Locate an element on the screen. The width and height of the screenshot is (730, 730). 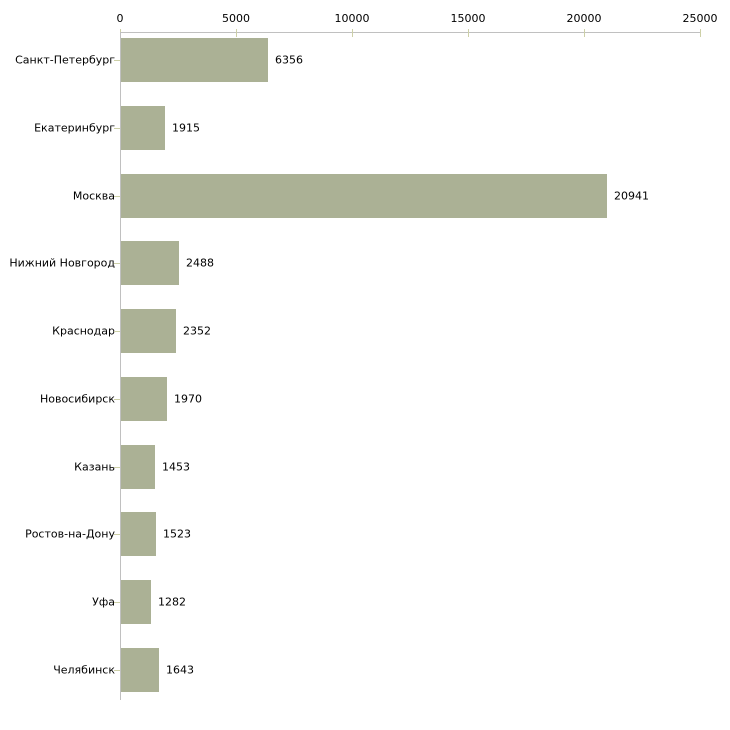
value-label: 1453 is located at coordinates (176, 466).